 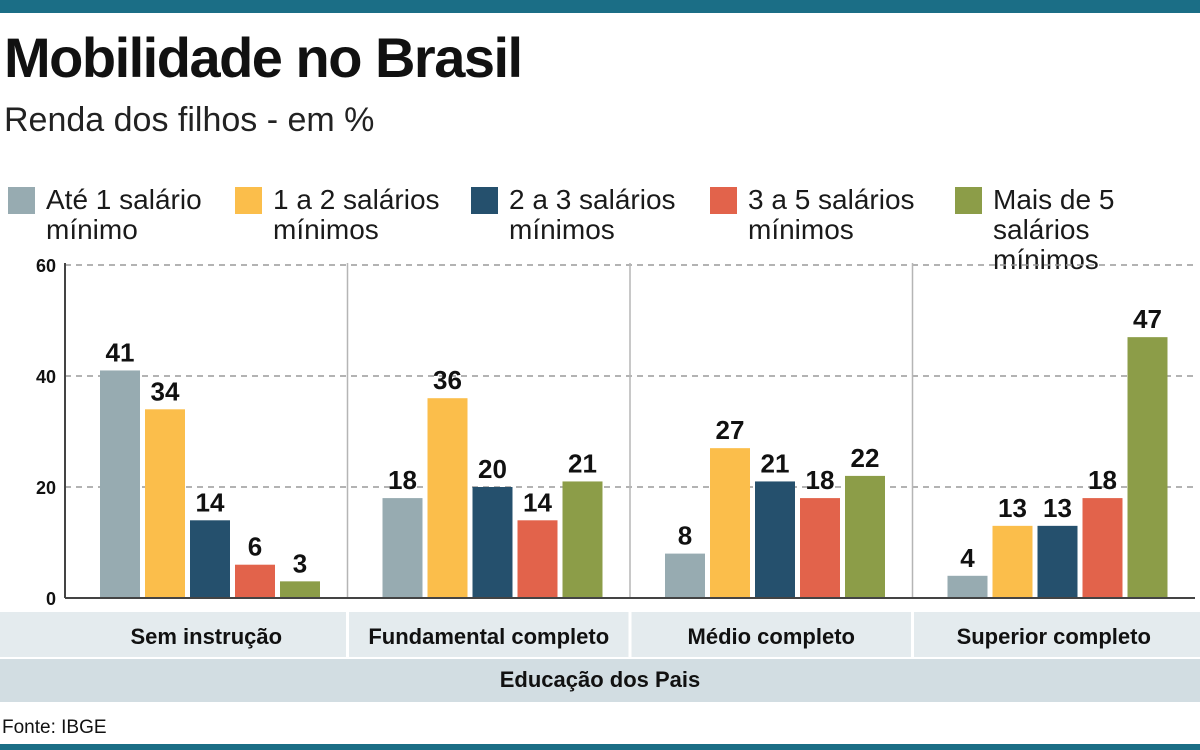 What do you see at coordinates (1054, 636) in the screenshot?
I see `x-tick-label: Superior completo` at bounding box center [1054, 636].